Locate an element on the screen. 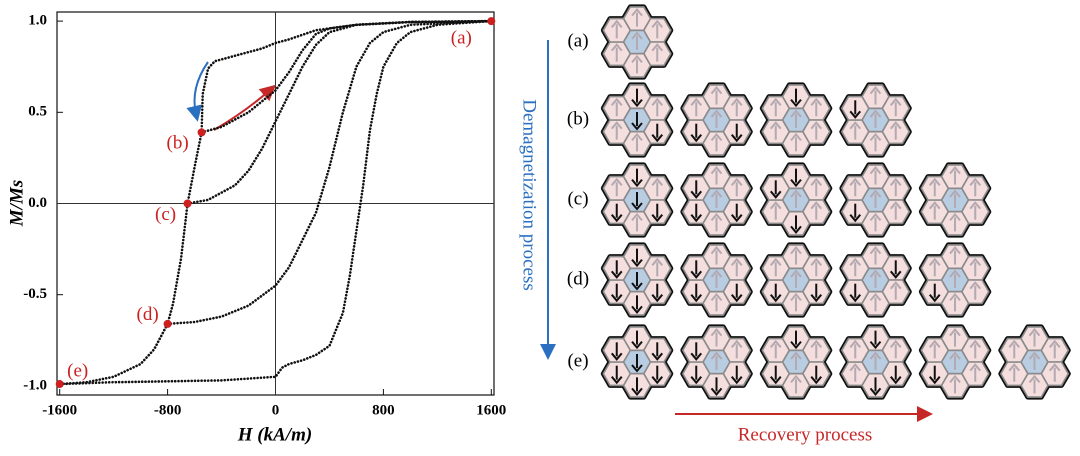  y-tick-label: -0.5 is located at coordinates (35, 294).